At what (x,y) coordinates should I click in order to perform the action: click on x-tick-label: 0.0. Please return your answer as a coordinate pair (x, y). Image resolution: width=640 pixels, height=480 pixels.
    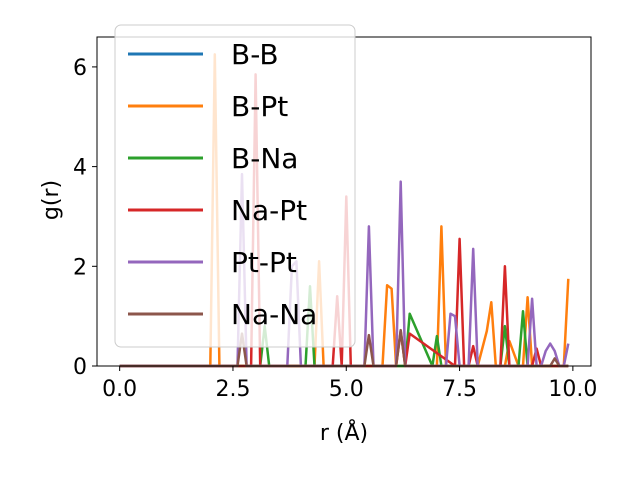
    Looking at the image, I should click on (119, 389).